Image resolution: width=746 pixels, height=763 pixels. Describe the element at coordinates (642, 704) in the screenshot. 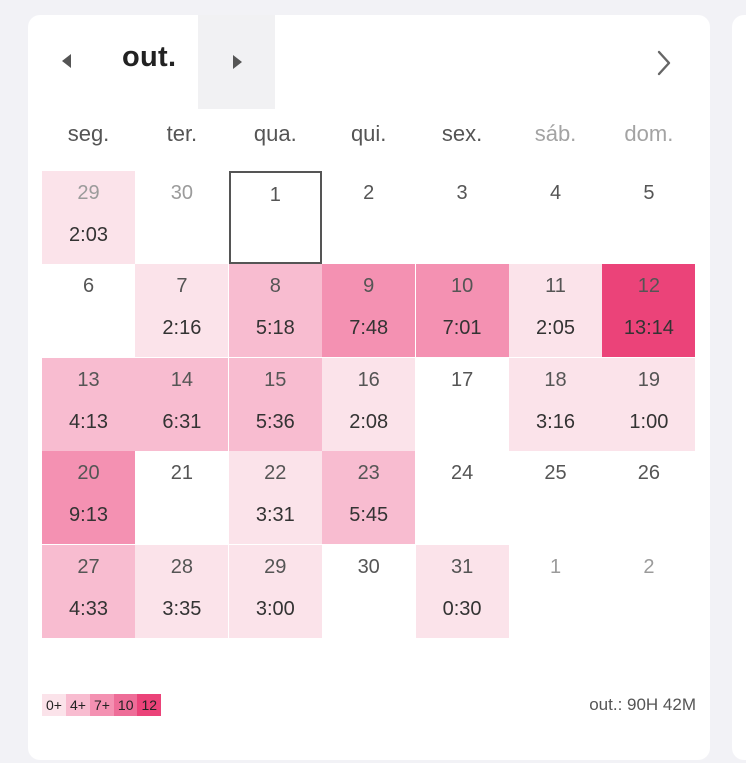

I see `month-total: out.: 90H 42M` at that location.